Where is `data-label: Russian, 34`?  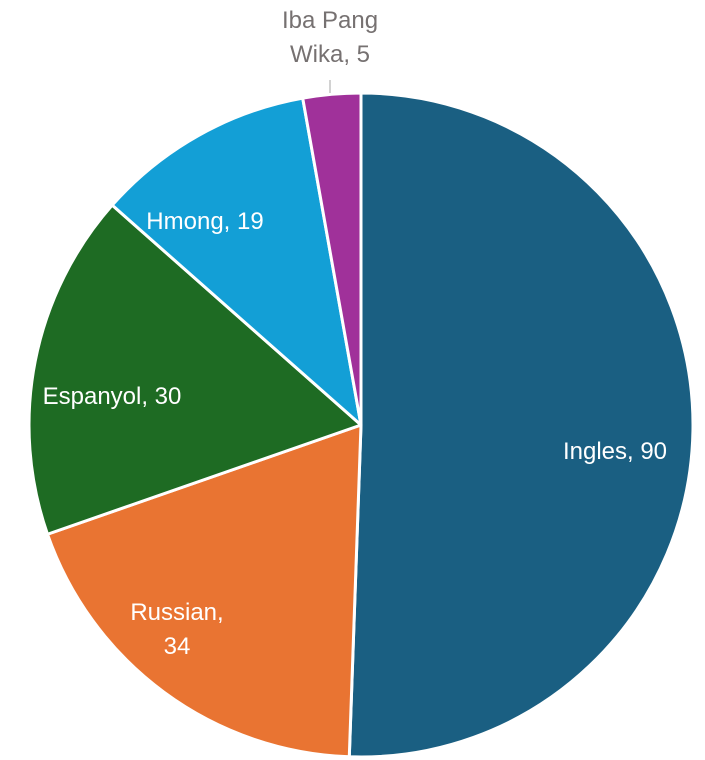 data-label: Russian, 34 is located at coordinates (177, 629).